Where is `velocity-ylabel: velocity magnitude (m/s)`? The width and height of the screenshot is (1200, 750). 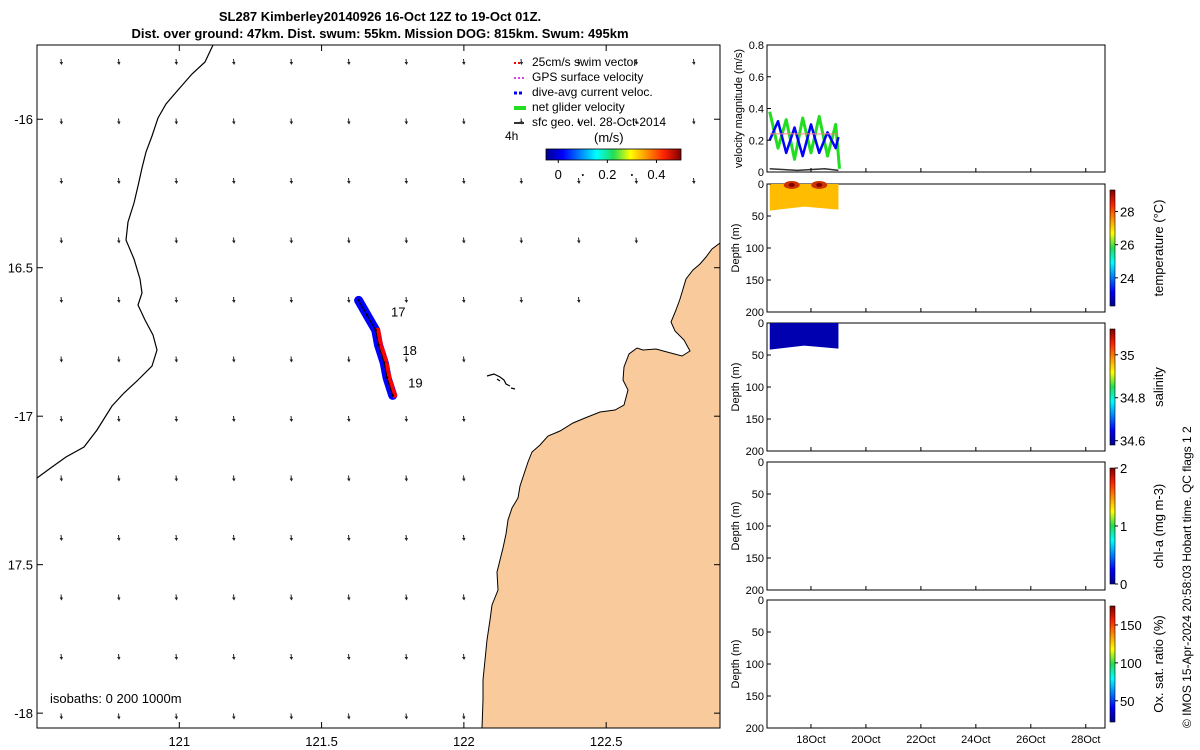
velocity-ylabel: velocity magnitude (m/s) is located at coordinates (739, 108).